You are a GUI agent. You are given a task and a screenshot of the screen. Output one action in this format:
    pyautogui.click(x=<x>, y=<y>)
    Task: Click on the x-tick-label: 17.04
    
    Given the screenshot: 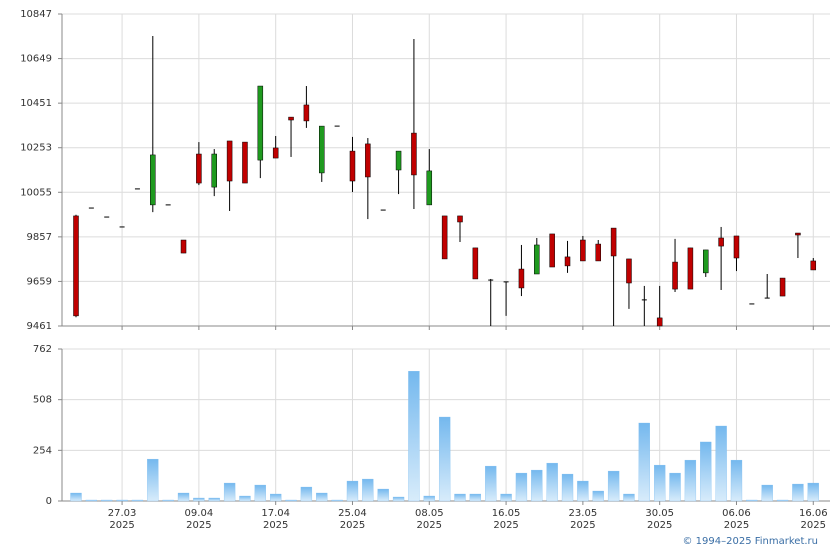 What is the action you would take?
    pyautogui.click(x=275, y=513)
    